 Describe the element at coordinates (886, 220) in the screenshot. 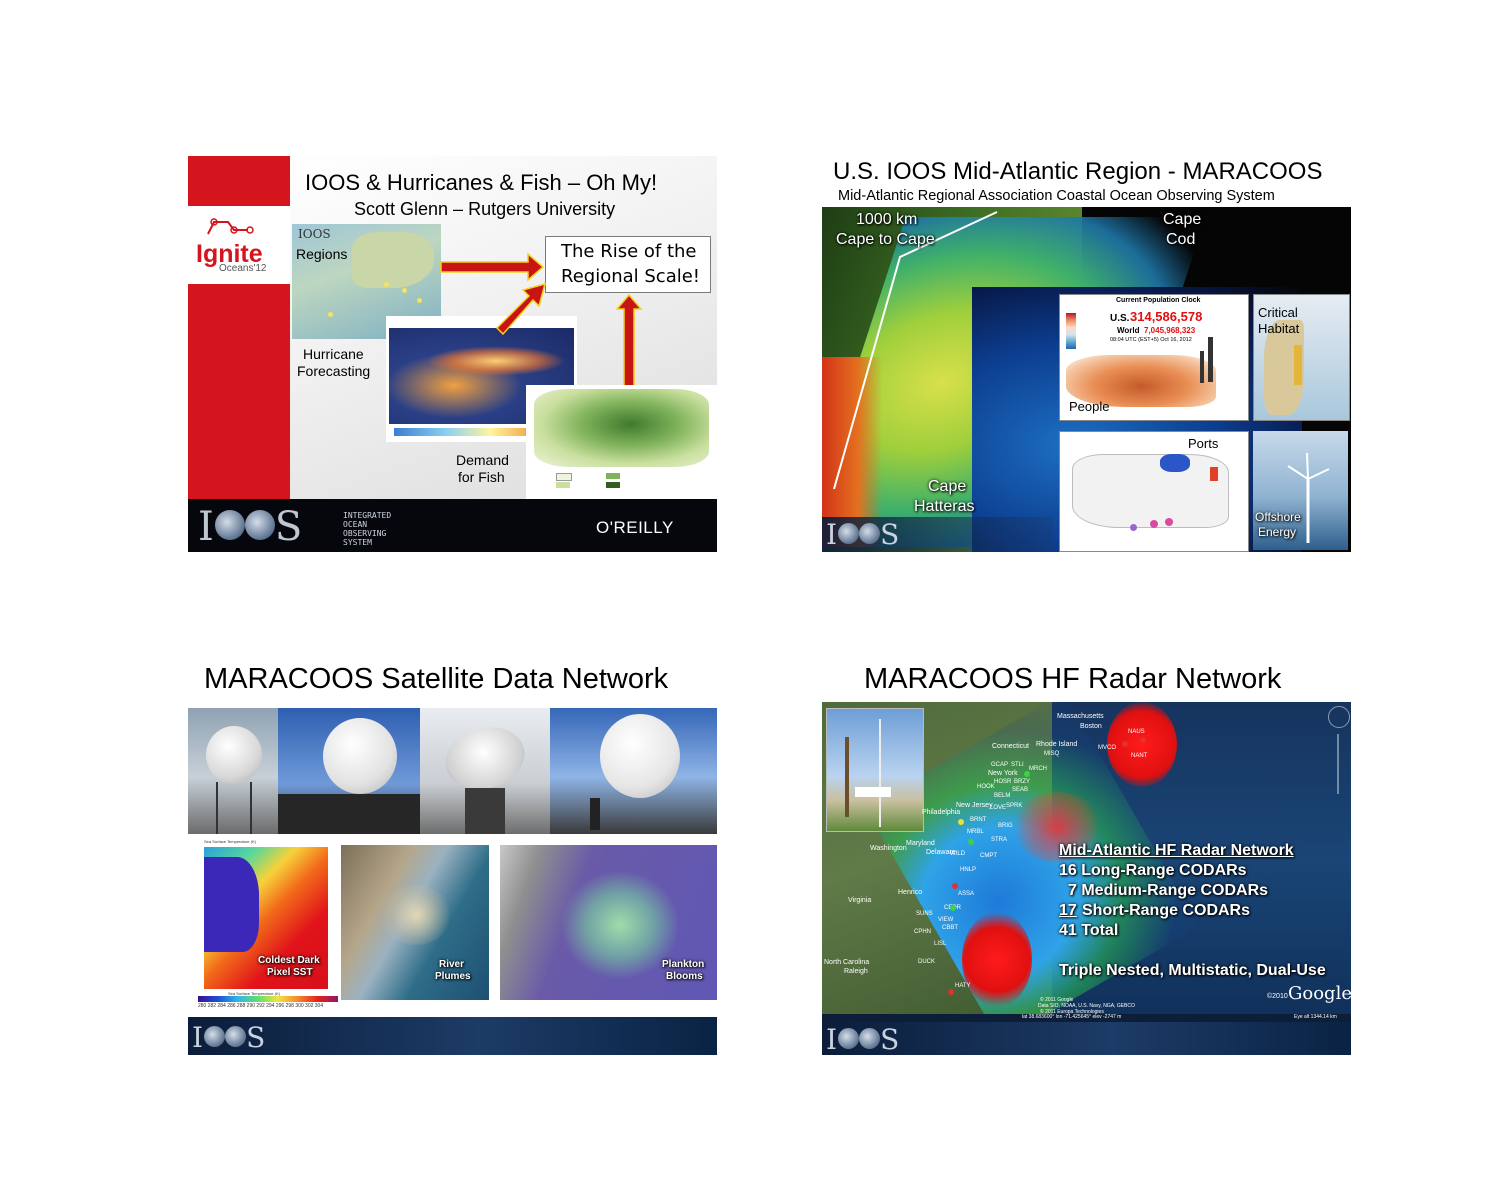

I see `km-label-line1: 1000 km` at that location.